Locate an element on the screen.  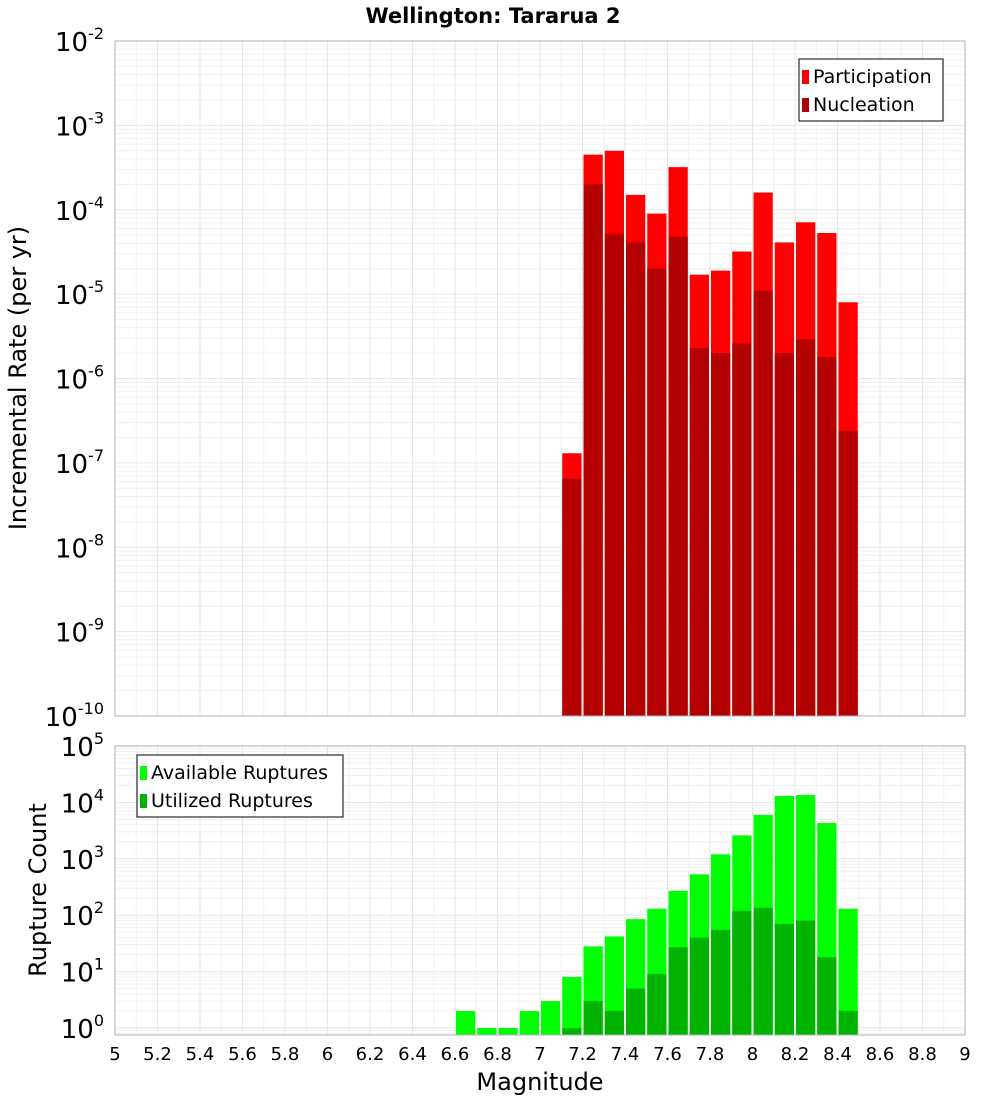
x-tick-label: 6.6 is located at coordinates (455, 1054).